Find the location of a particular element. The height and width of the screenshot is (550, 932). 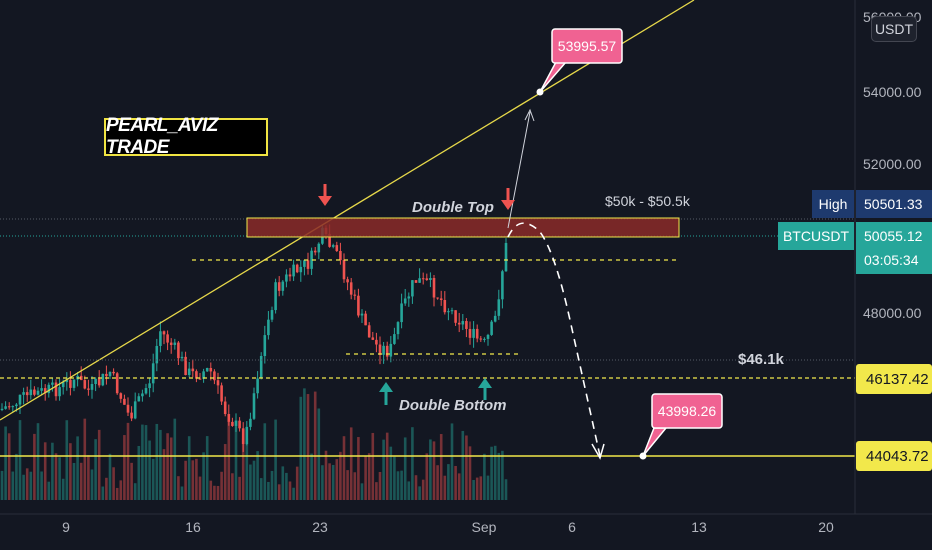

time-tick: 9 is located at coordinates (66, 527).